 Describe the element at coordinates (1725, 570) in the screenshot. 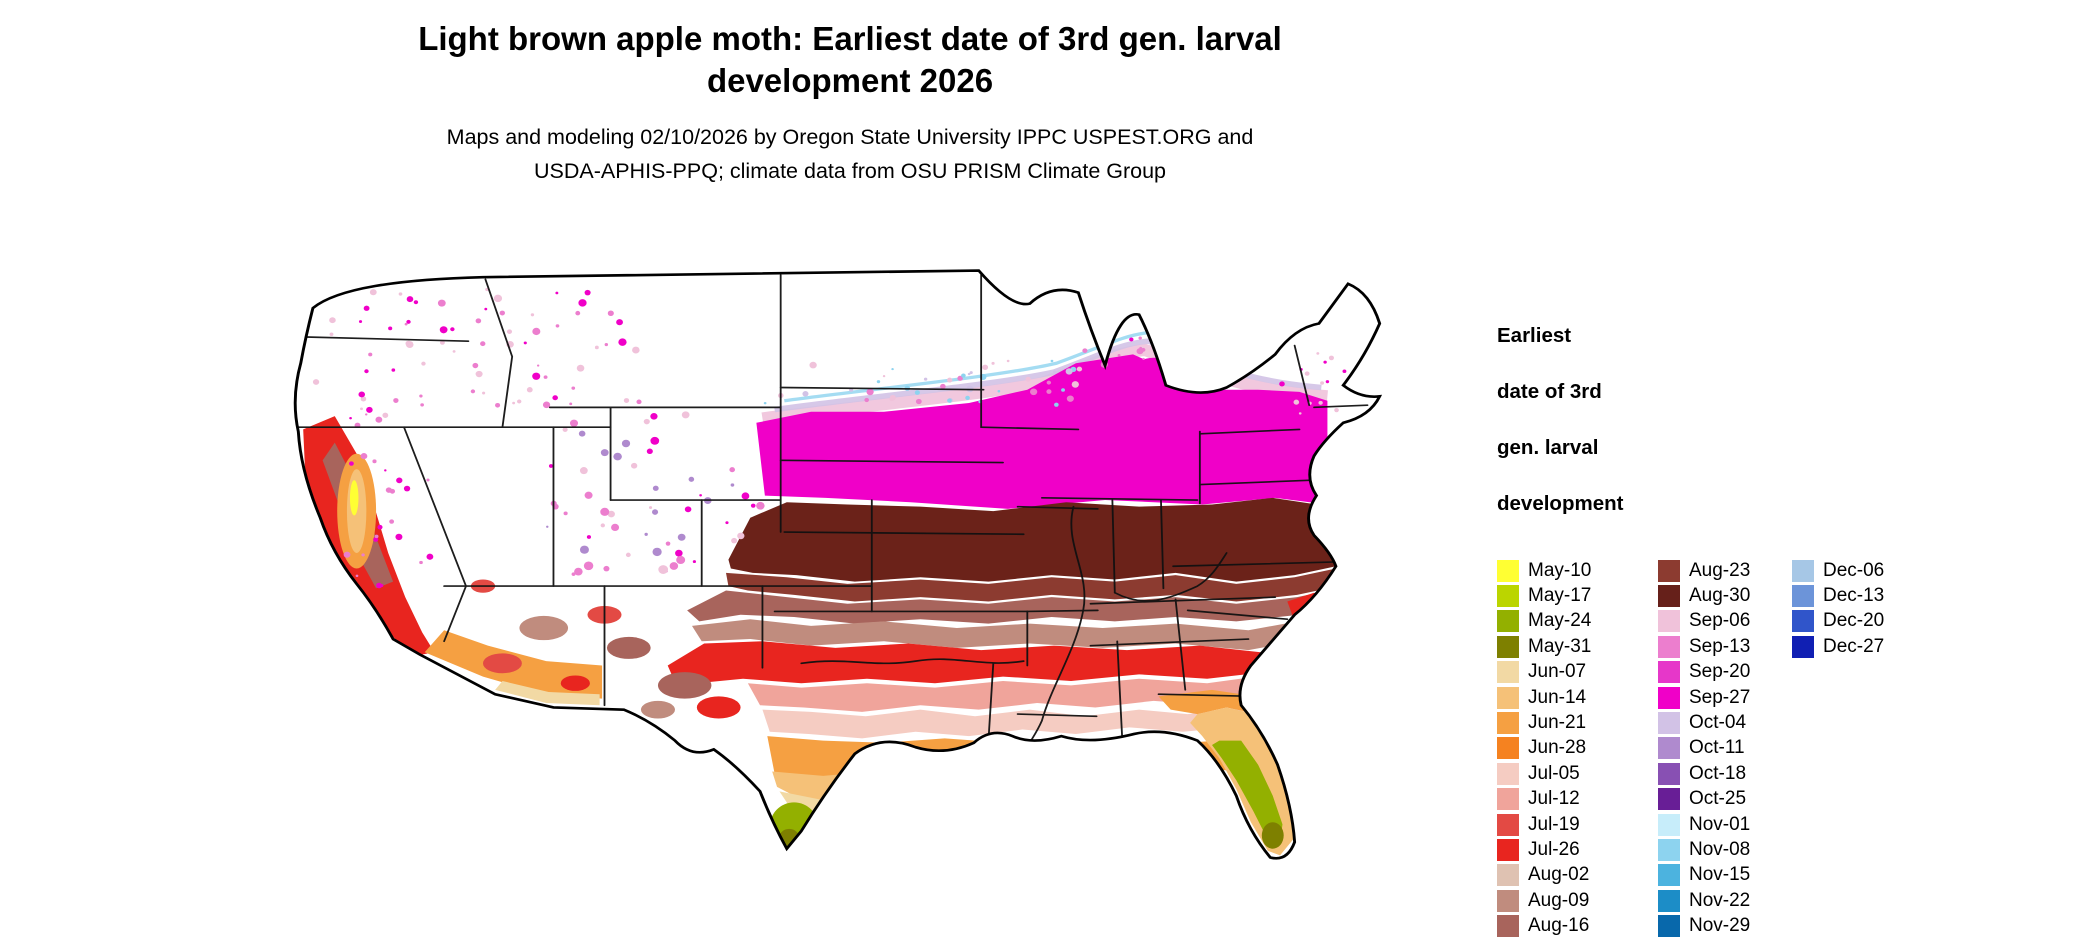

I see `legend-item: Aug-23` at that location.